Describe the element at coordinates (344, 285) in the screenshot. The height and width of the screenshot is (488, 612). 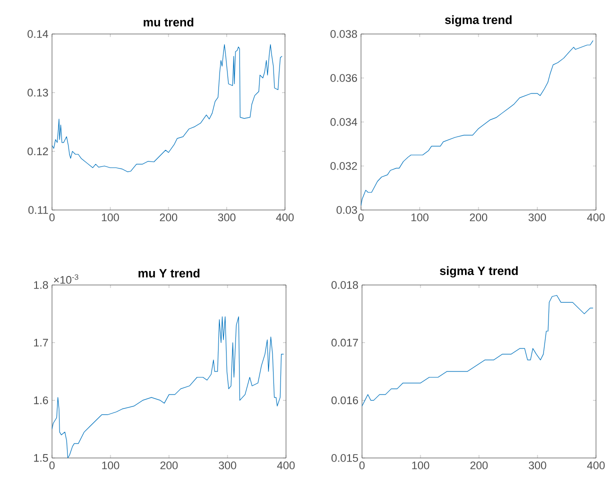
I see `y-tick-label: 0.018` at that location.